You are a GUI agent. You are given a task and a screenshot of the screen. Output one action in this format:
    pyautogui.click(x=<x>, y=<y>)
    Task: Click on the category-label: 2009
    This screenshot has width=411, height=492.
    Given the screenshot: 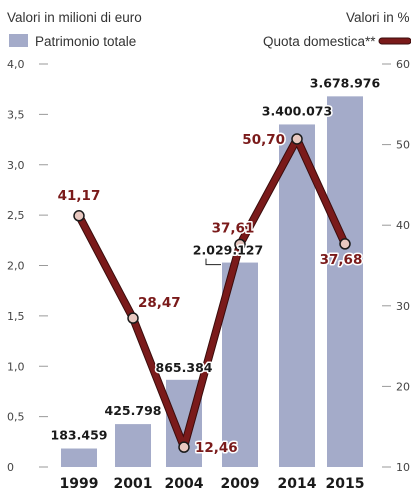 What is the action you would take?
    pyautogui.click(x=240, y=484)
    